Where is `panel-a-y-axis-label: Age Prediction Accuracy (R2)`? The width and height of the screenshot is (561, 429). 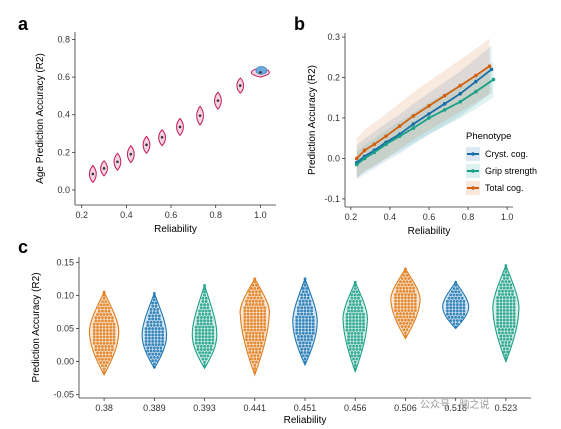
panel-a-y-axis-label: Age Prediction Accuracy (R2) is located at coordinates (40, 118).